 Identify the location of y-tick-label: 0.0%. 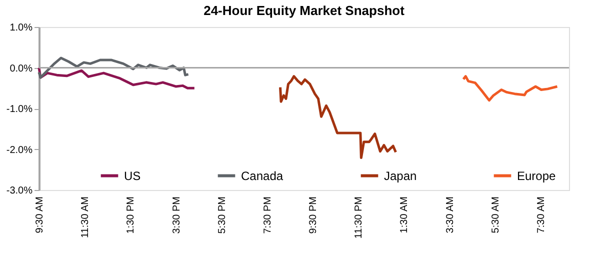
(21, 68).